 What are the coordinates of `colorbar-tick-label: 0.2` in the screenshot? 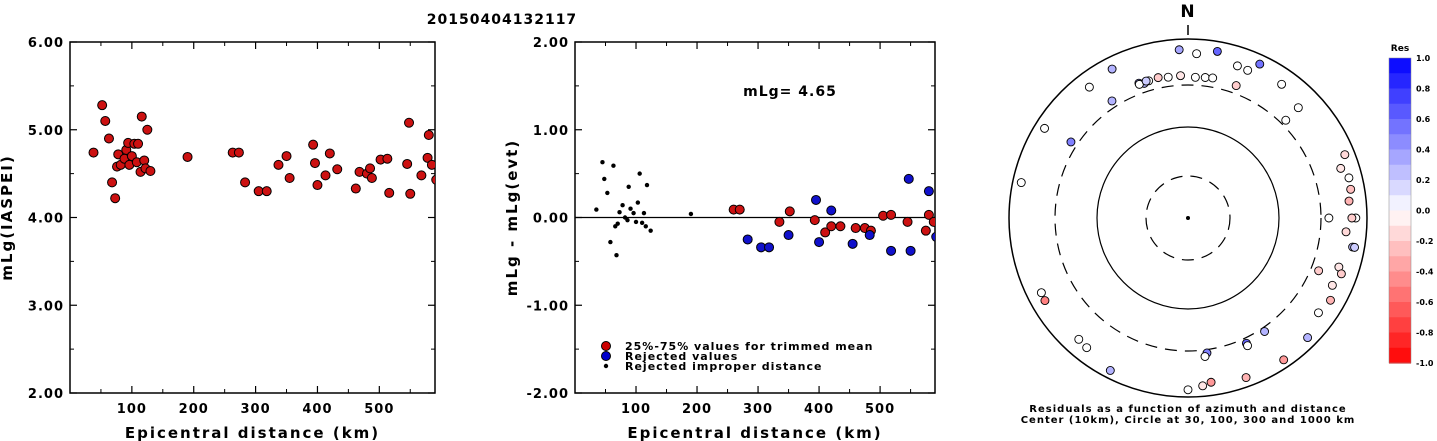 It's located at (1423, 180).